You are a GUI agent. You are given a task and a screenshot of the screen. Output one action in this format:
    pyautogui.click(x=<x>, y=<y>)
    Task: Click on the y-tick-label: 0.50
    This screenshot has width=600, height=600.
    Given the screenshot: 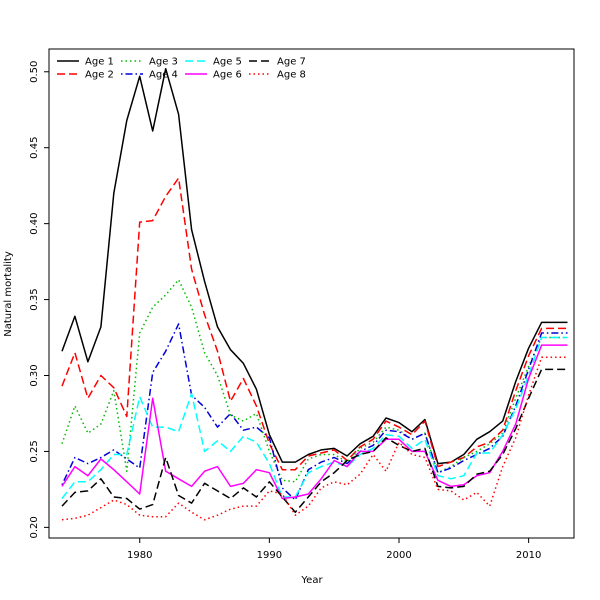 What is the action you would take?
    pyautogui.click(x=34, y=72)
    